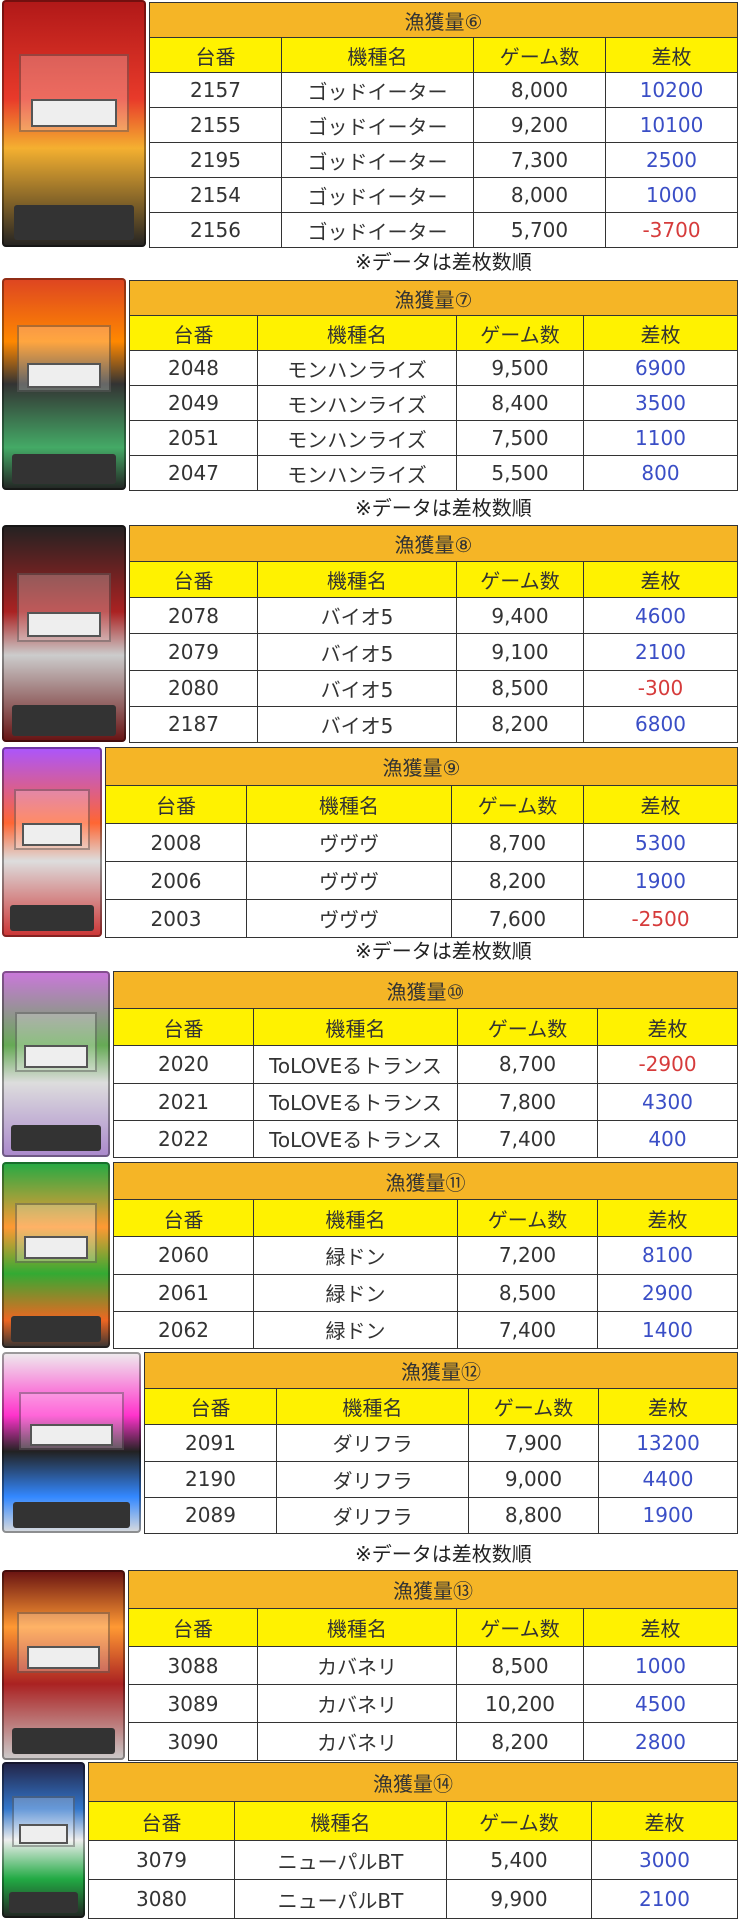 Image resolution: width=738 pixels, height=1920 pixels. Describe the element at coordinates (520, 368) in the screenshot. I see `game-count: 9,500` at that location.